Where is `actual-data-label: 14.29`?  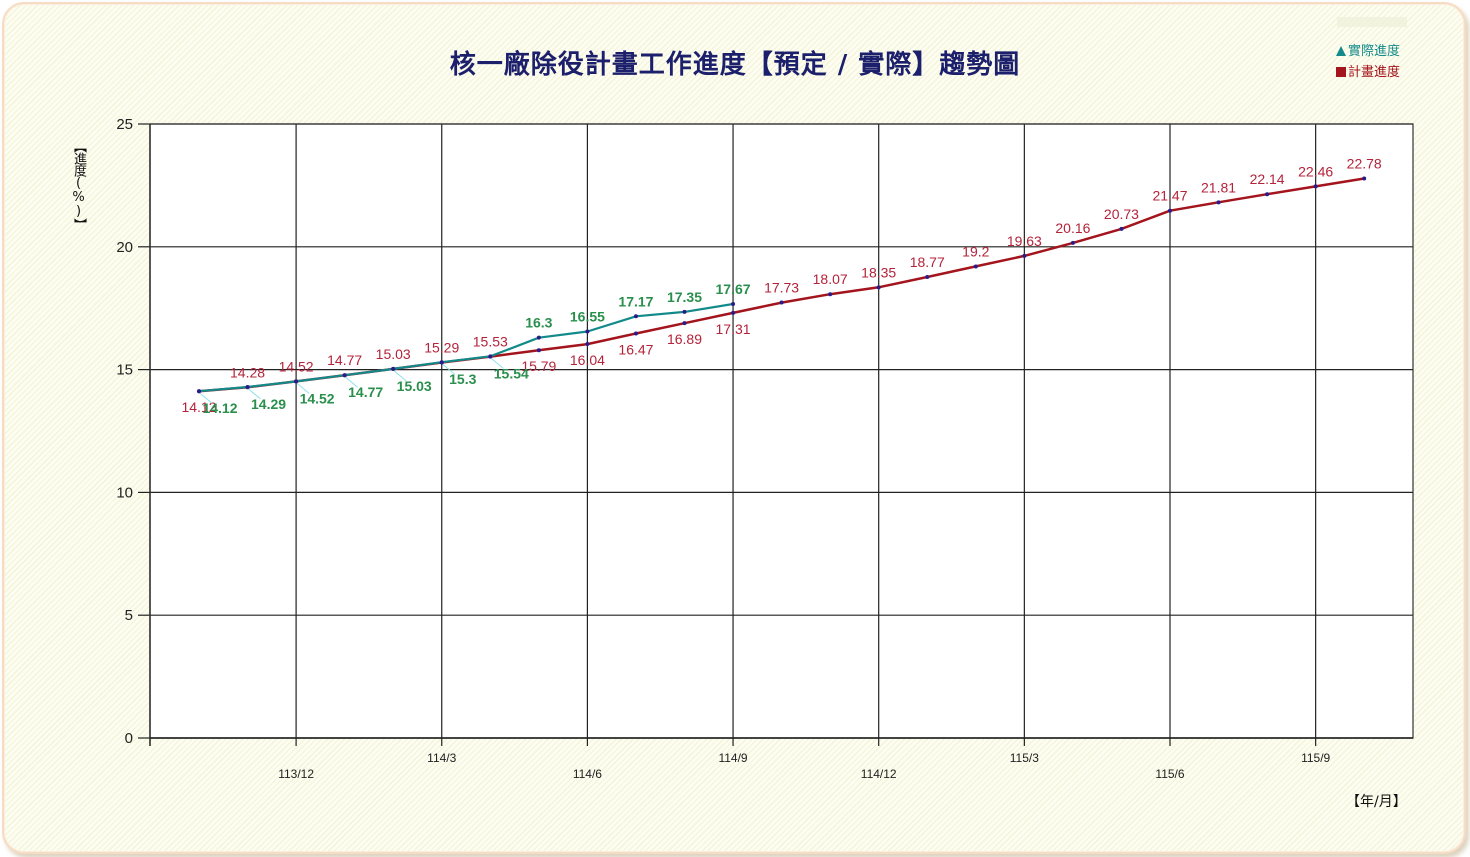 actual-data-label: 14.29 is located at coordinates (268, 404).